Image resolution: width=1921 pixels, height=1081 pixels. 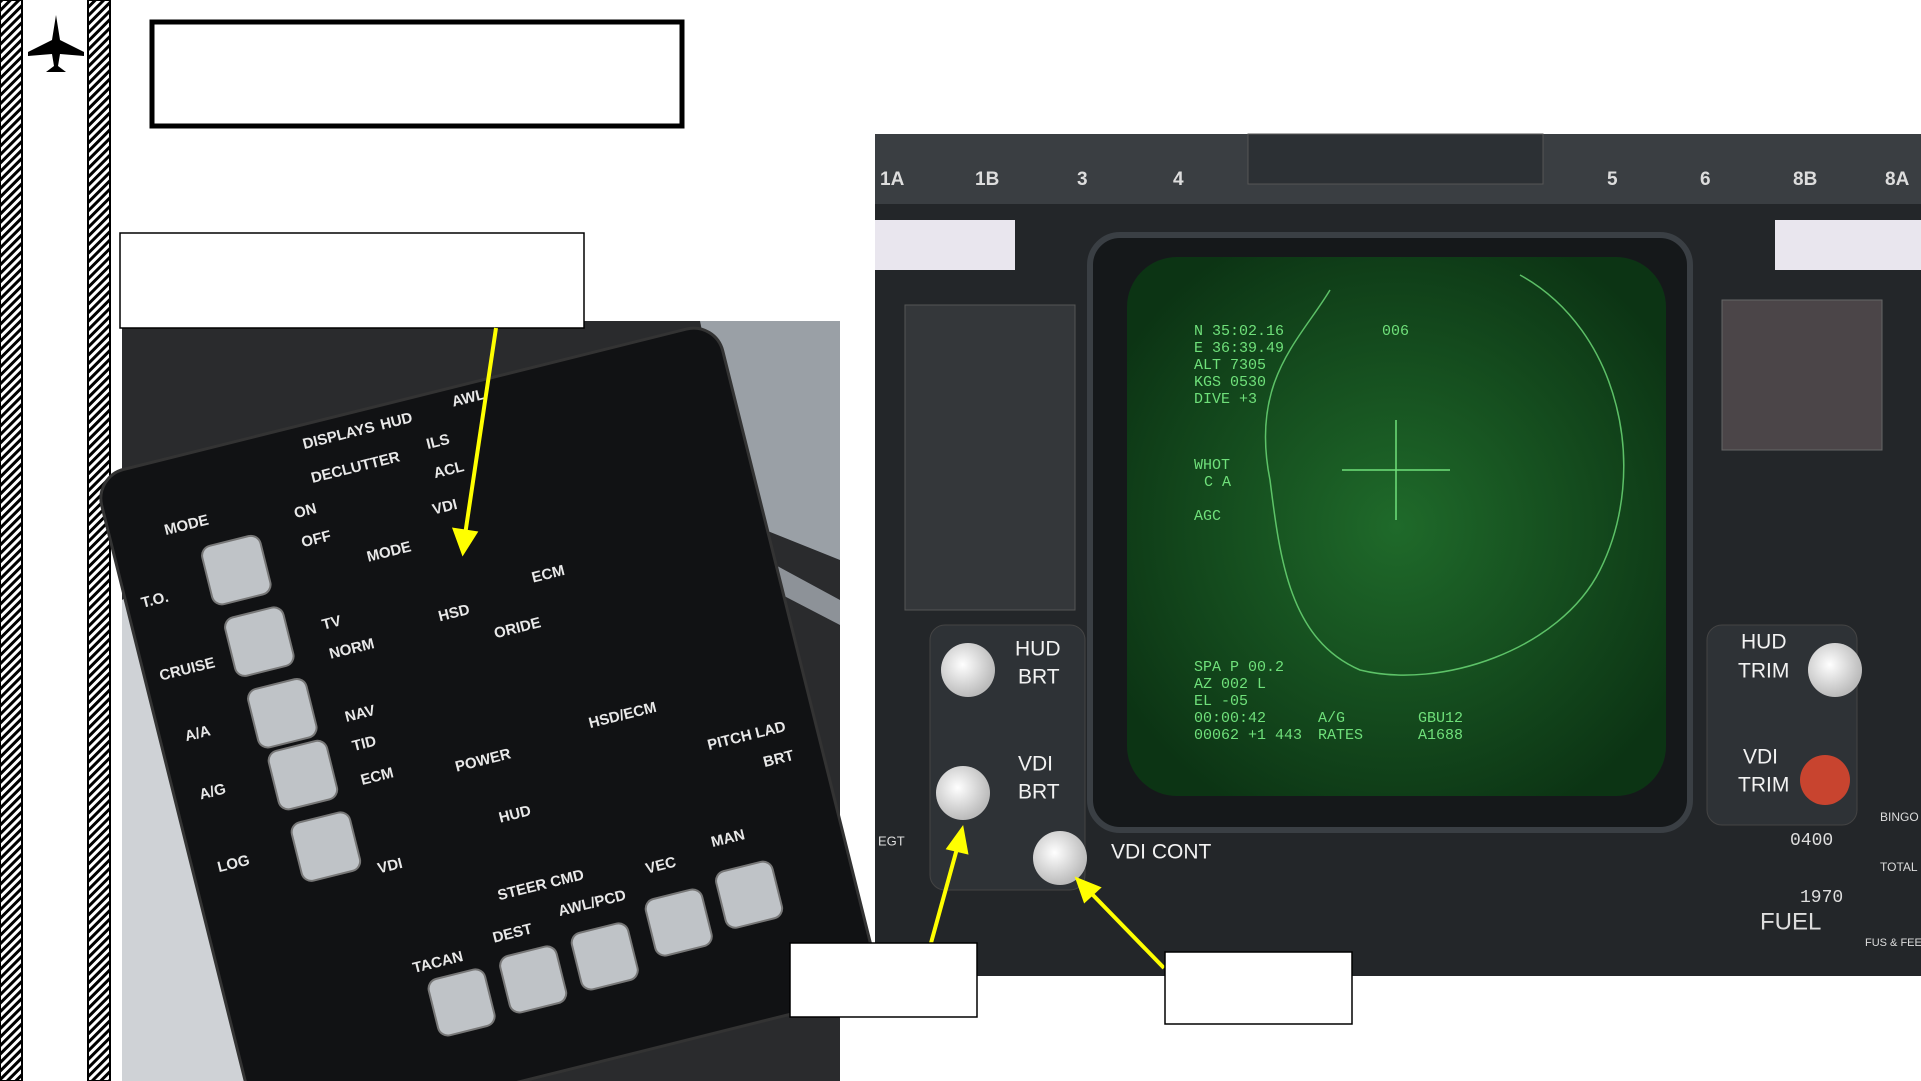 I want to click on knob-label: VDI CONT, so click(x=1161, y=852).